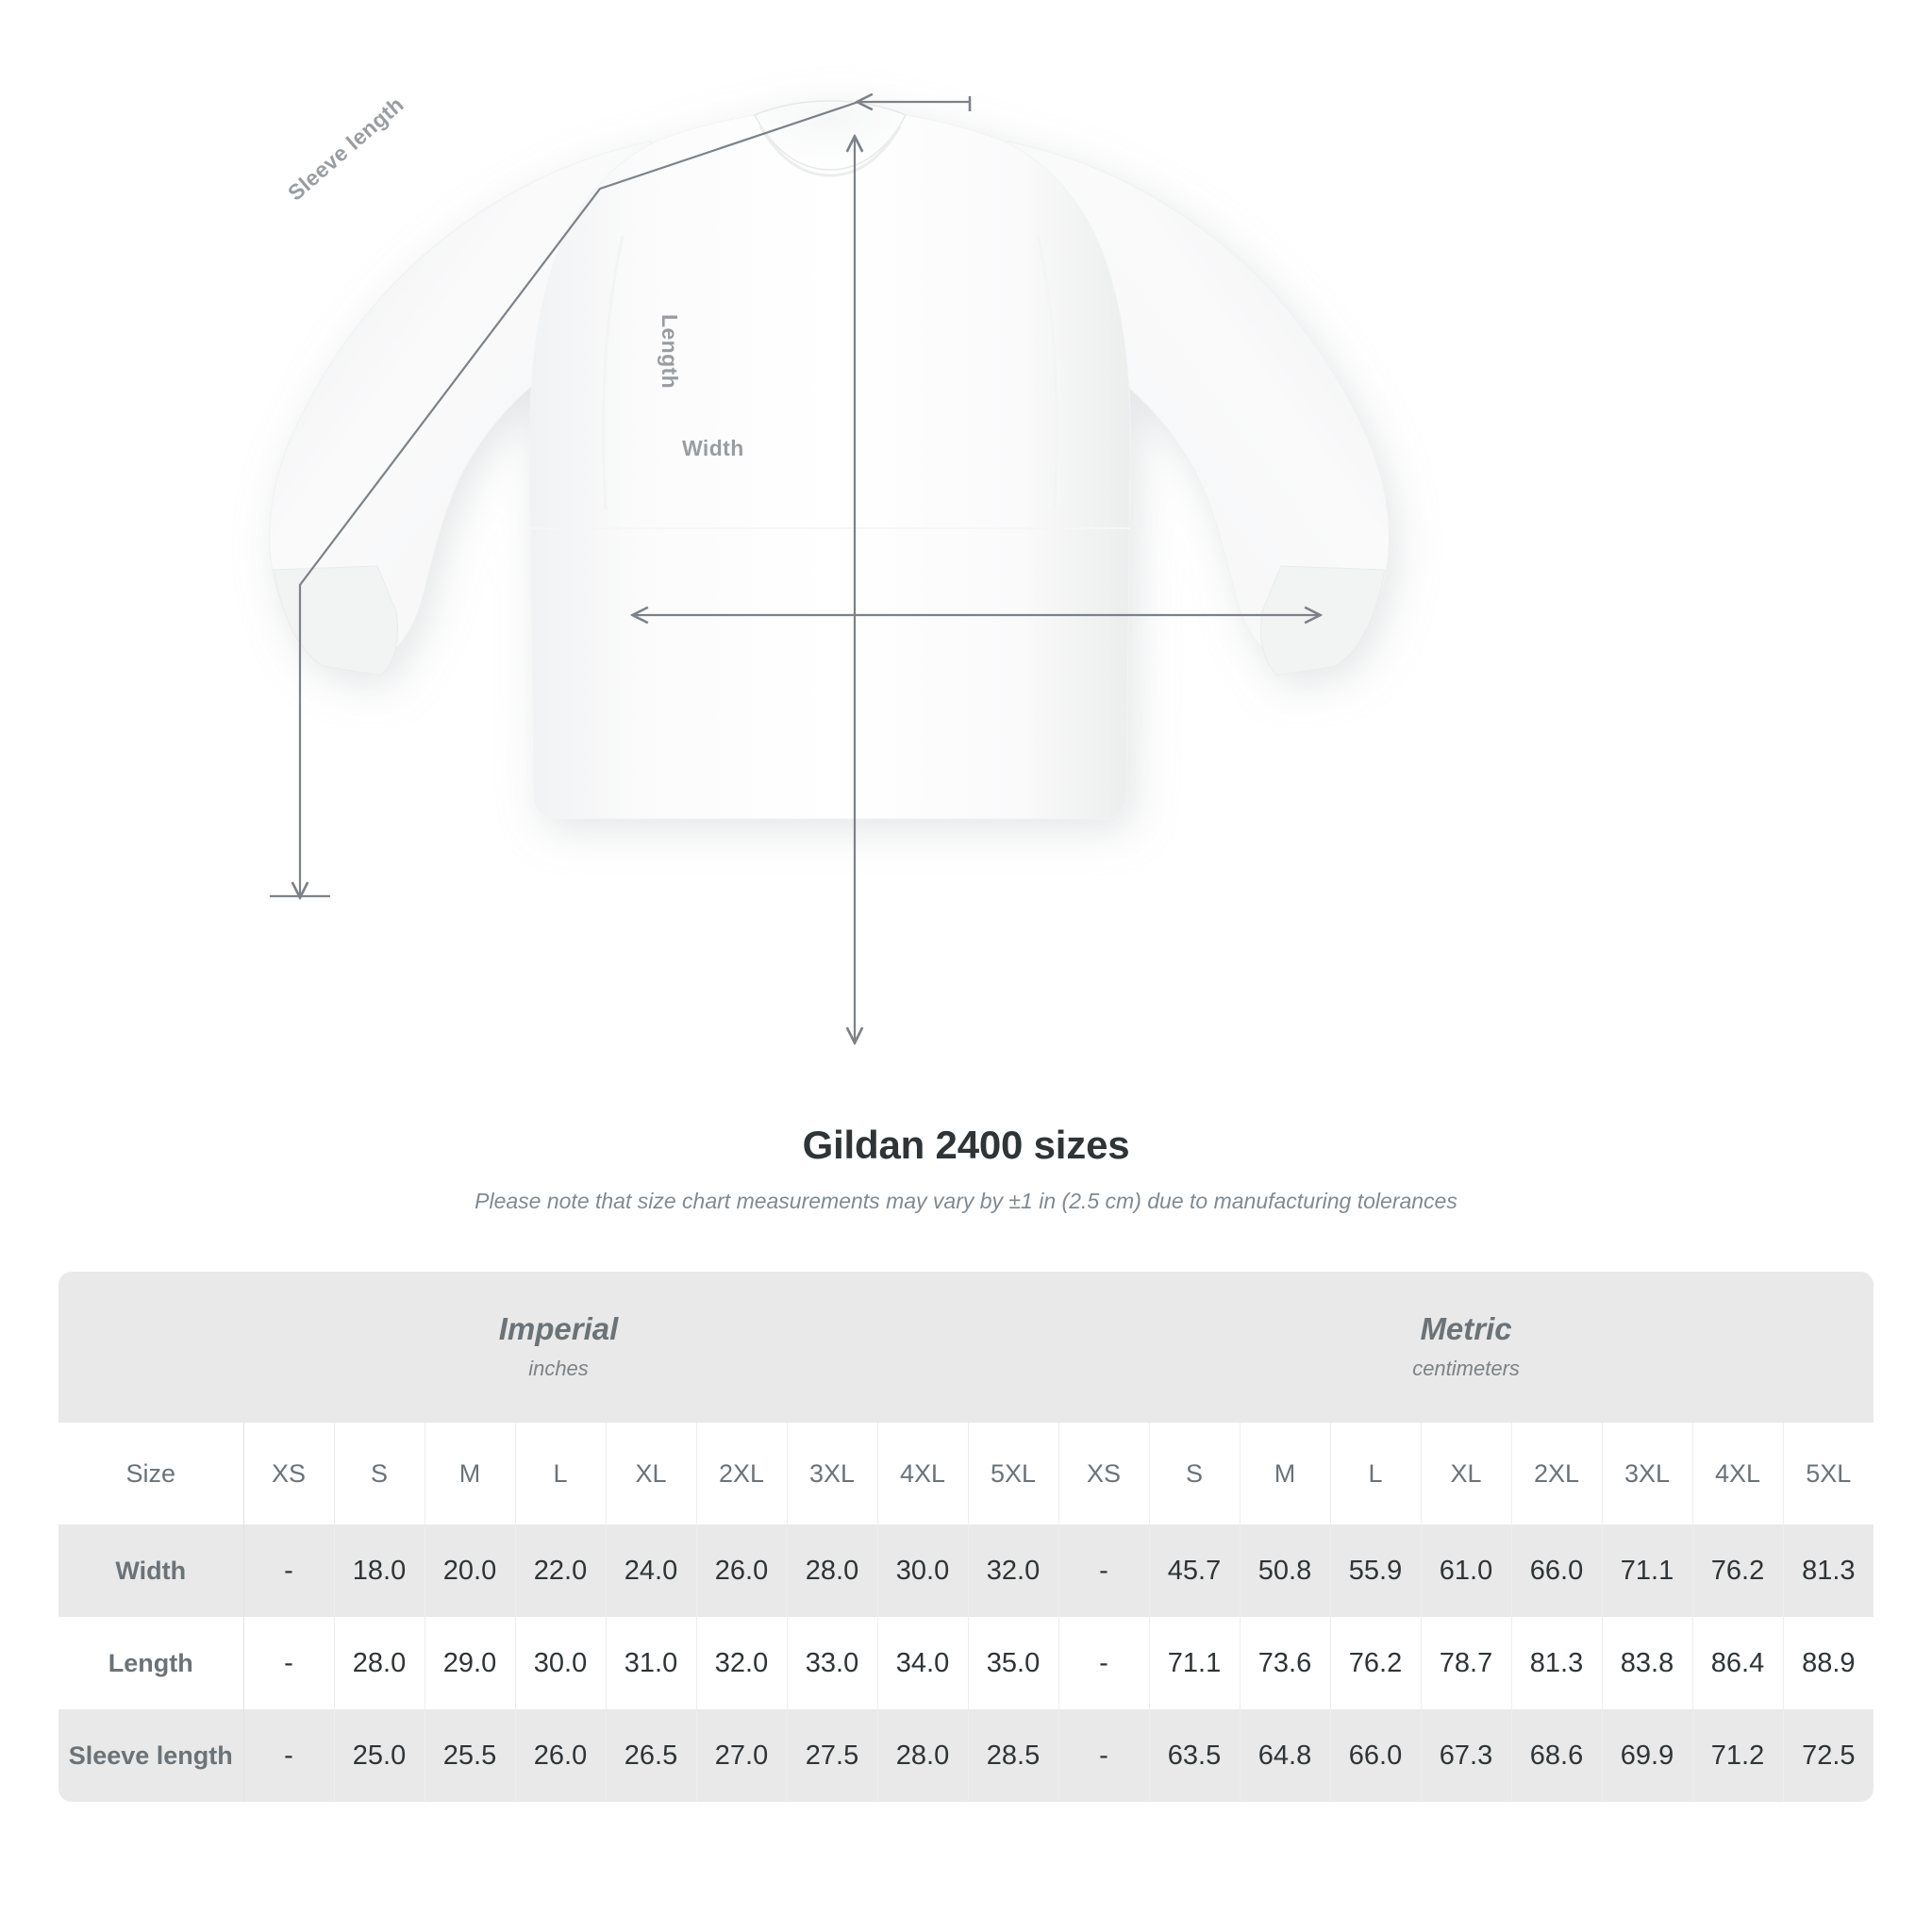  I want to click on unit-cell-imperial: Imperial inches, so click(558, 1348).